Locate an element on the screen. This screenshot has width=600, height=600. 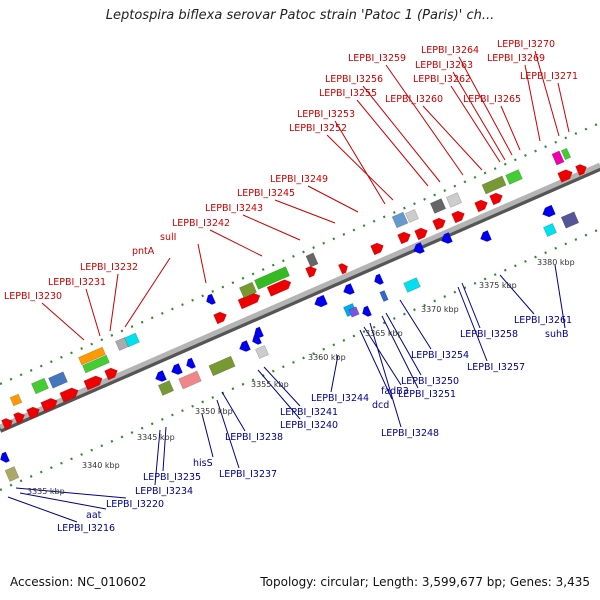
feature-box-pink is located at coordinates (190, 380).